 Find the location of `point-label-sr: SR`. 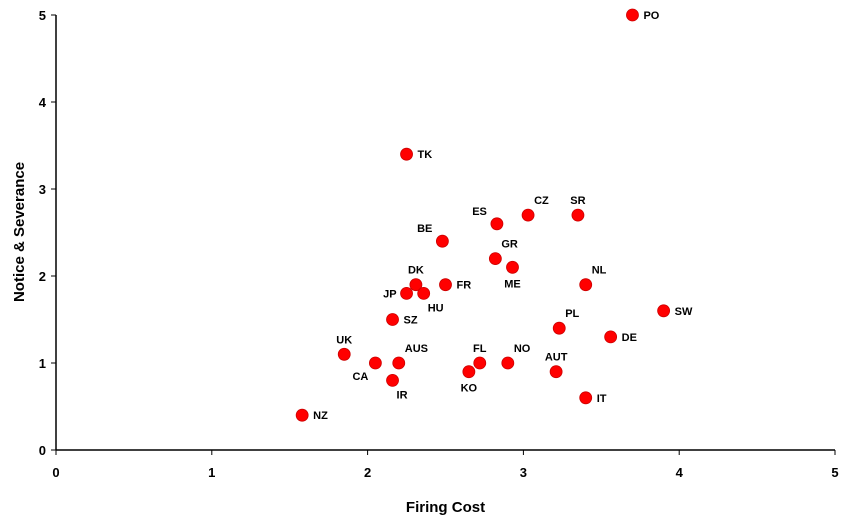

point-label-sr: SR is located at coordinates (577, 201).